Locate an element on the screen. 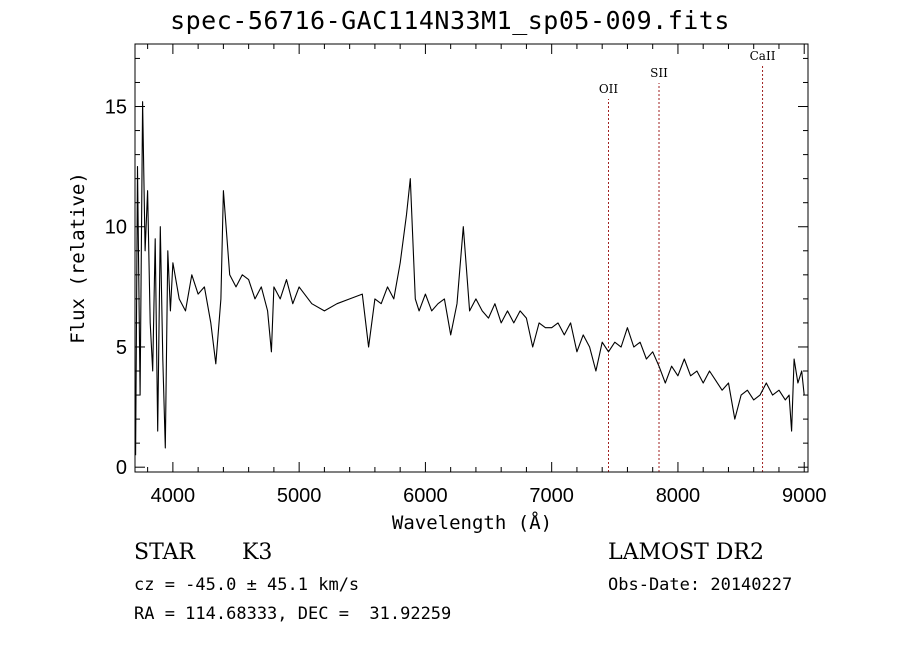  line-label-CaII: CaII is located at coordinates (763, 56).